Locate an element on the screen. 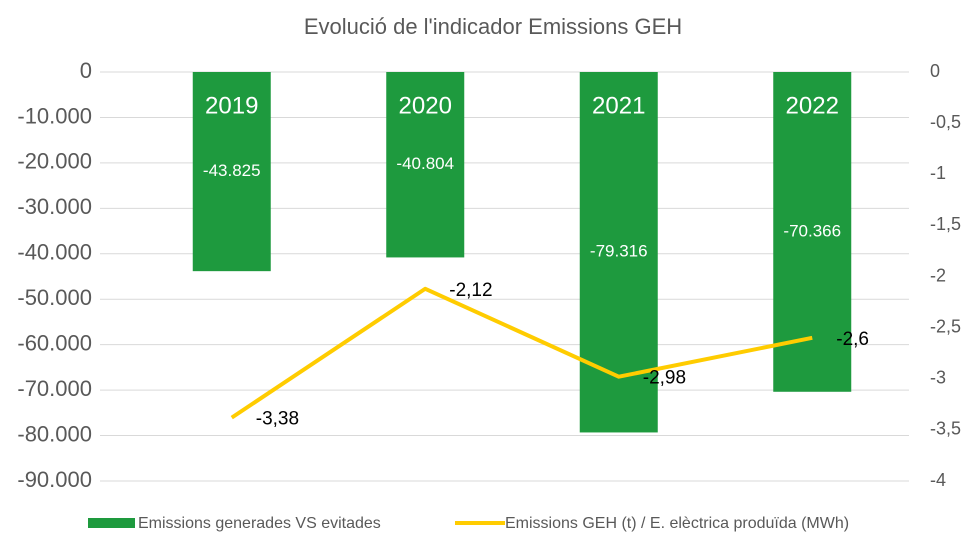 This screenshot has height=535, width=973. category-label: 2019 is located at coordinates (231, 105).